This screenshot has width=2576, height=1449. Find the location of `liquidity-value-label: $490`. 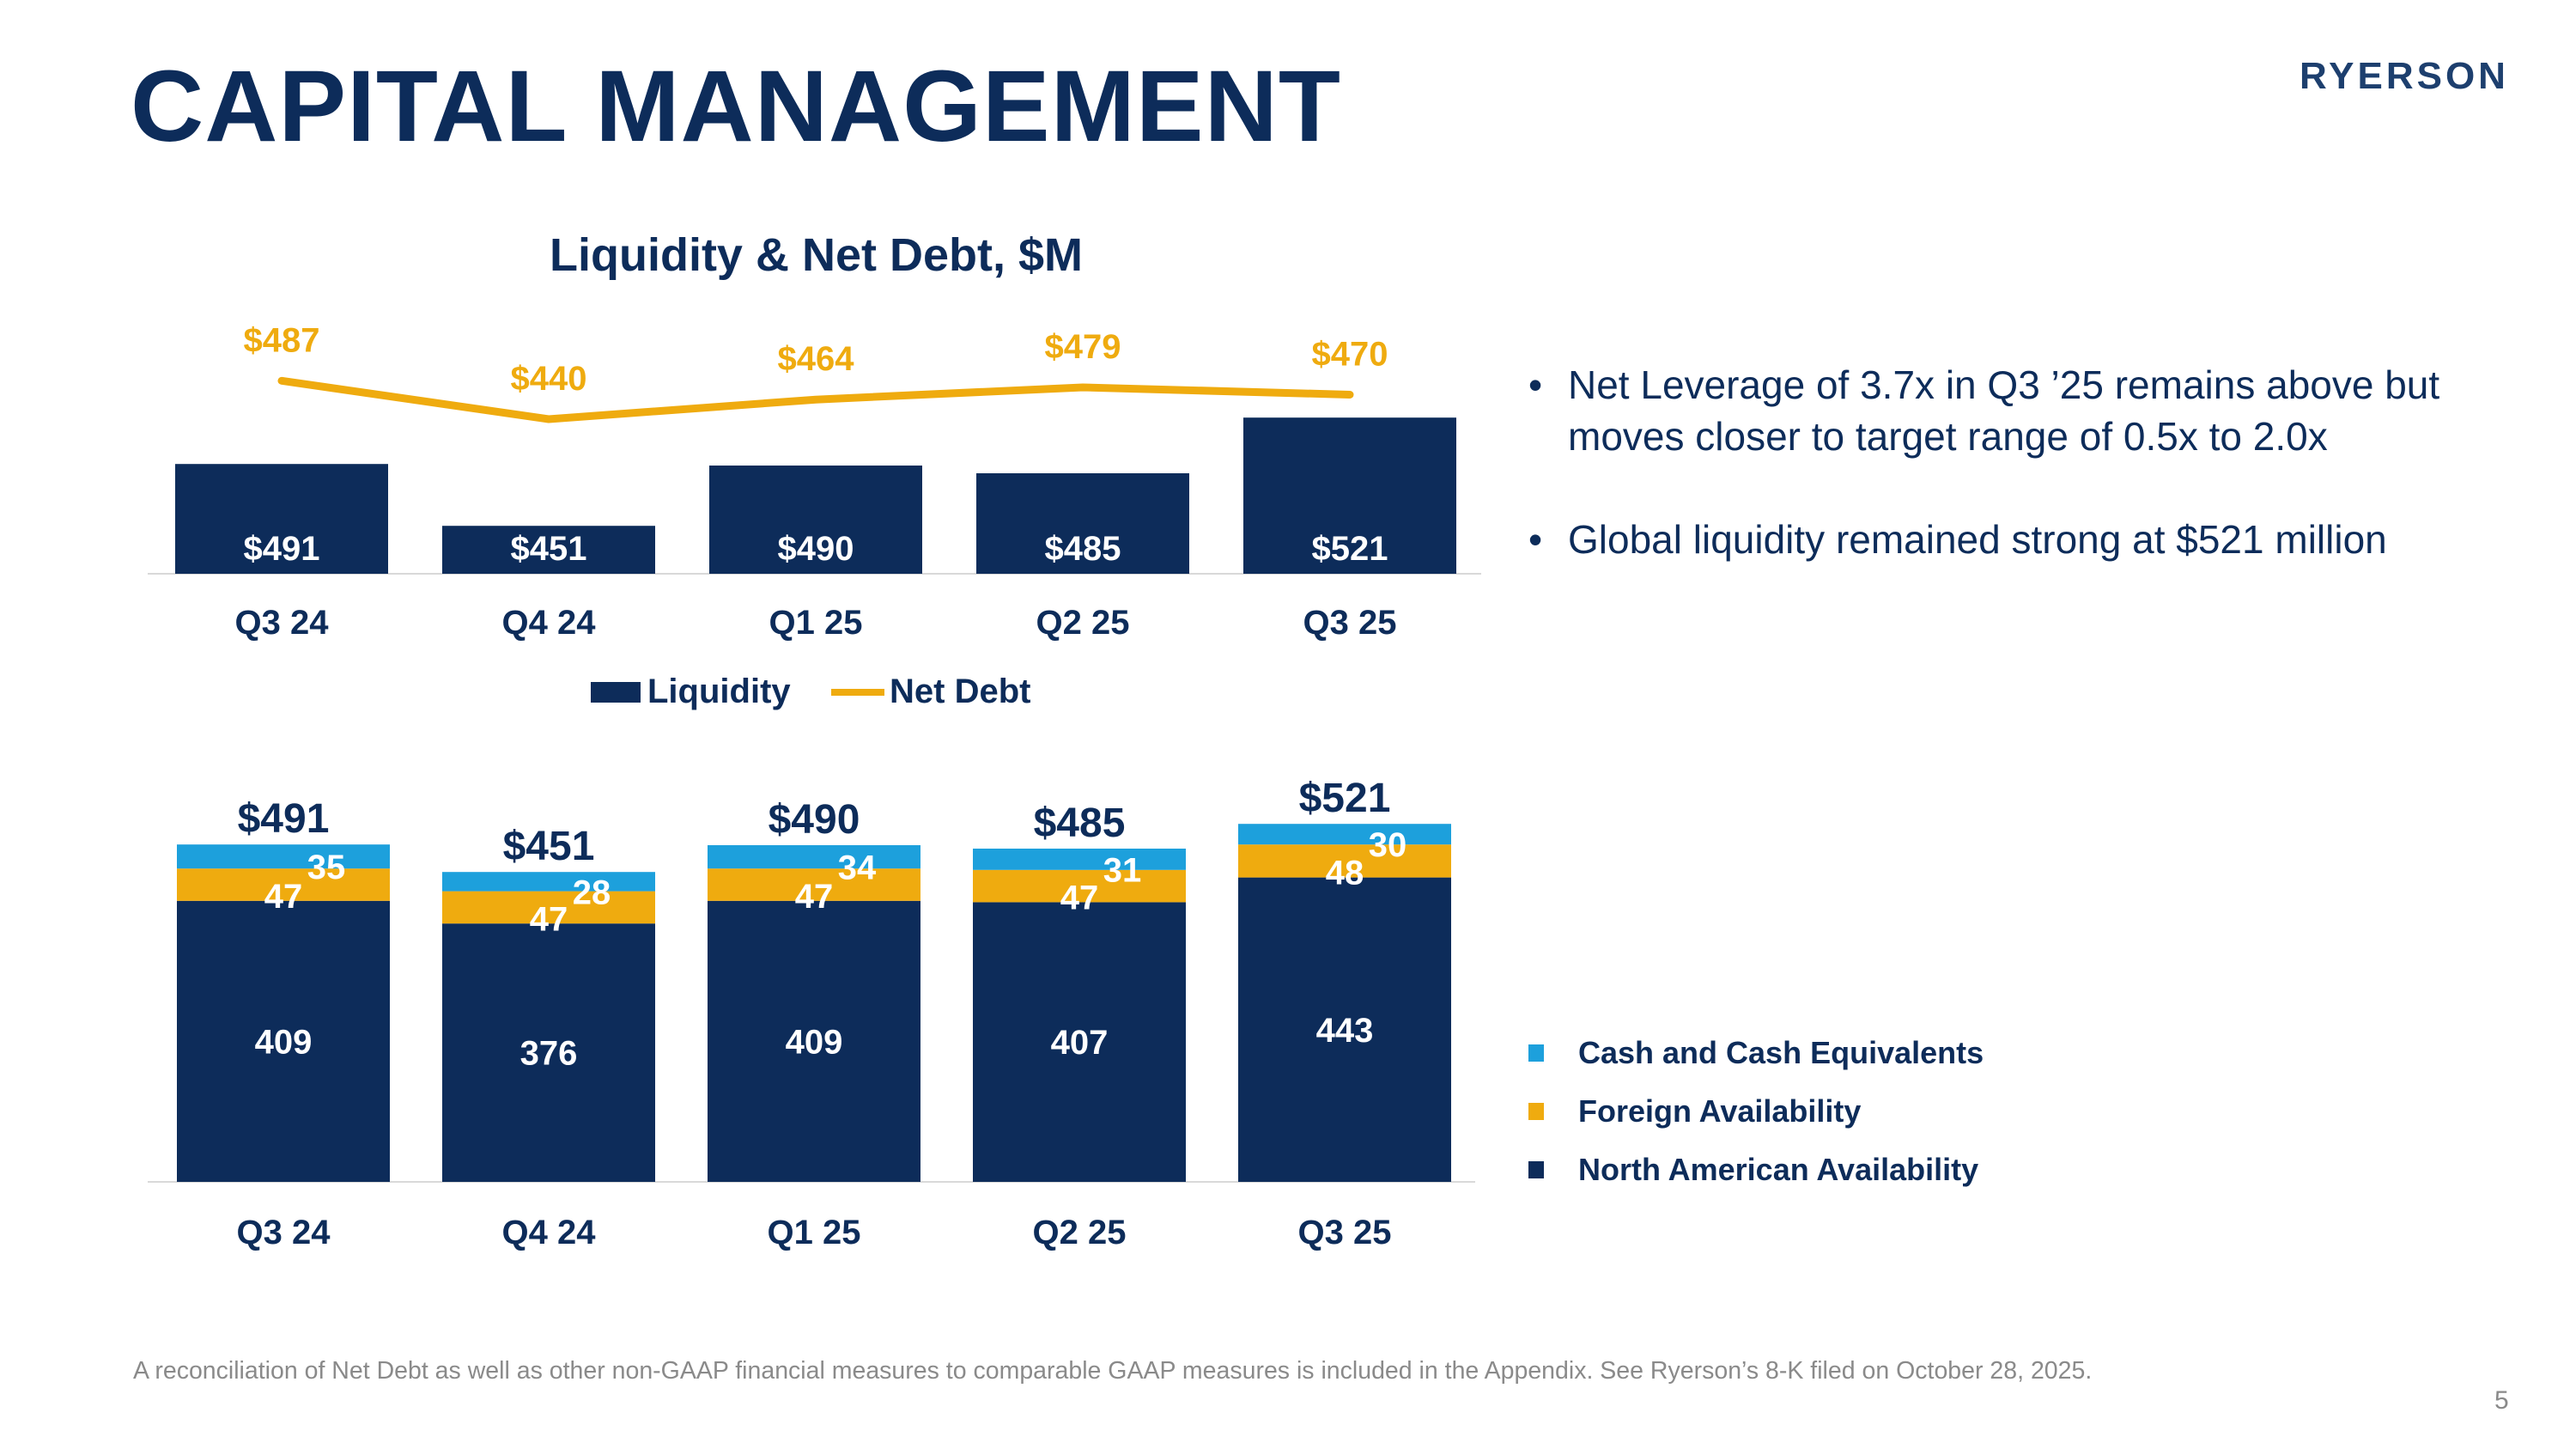

liquidity-value-label: $490 is located at coordinates (816, 549).